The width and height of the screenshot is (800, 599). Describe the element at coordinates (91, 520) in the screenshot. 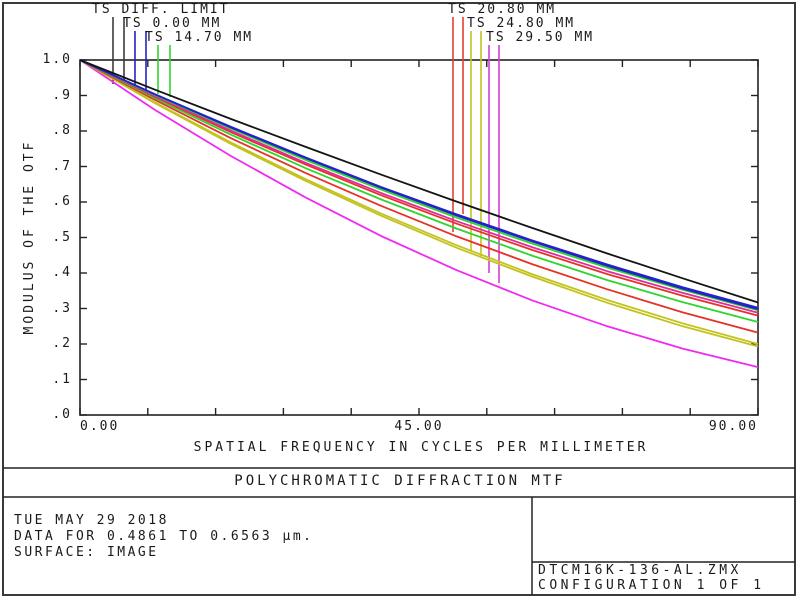

I see `date-text: TUE MAY 29 2018` at that location.